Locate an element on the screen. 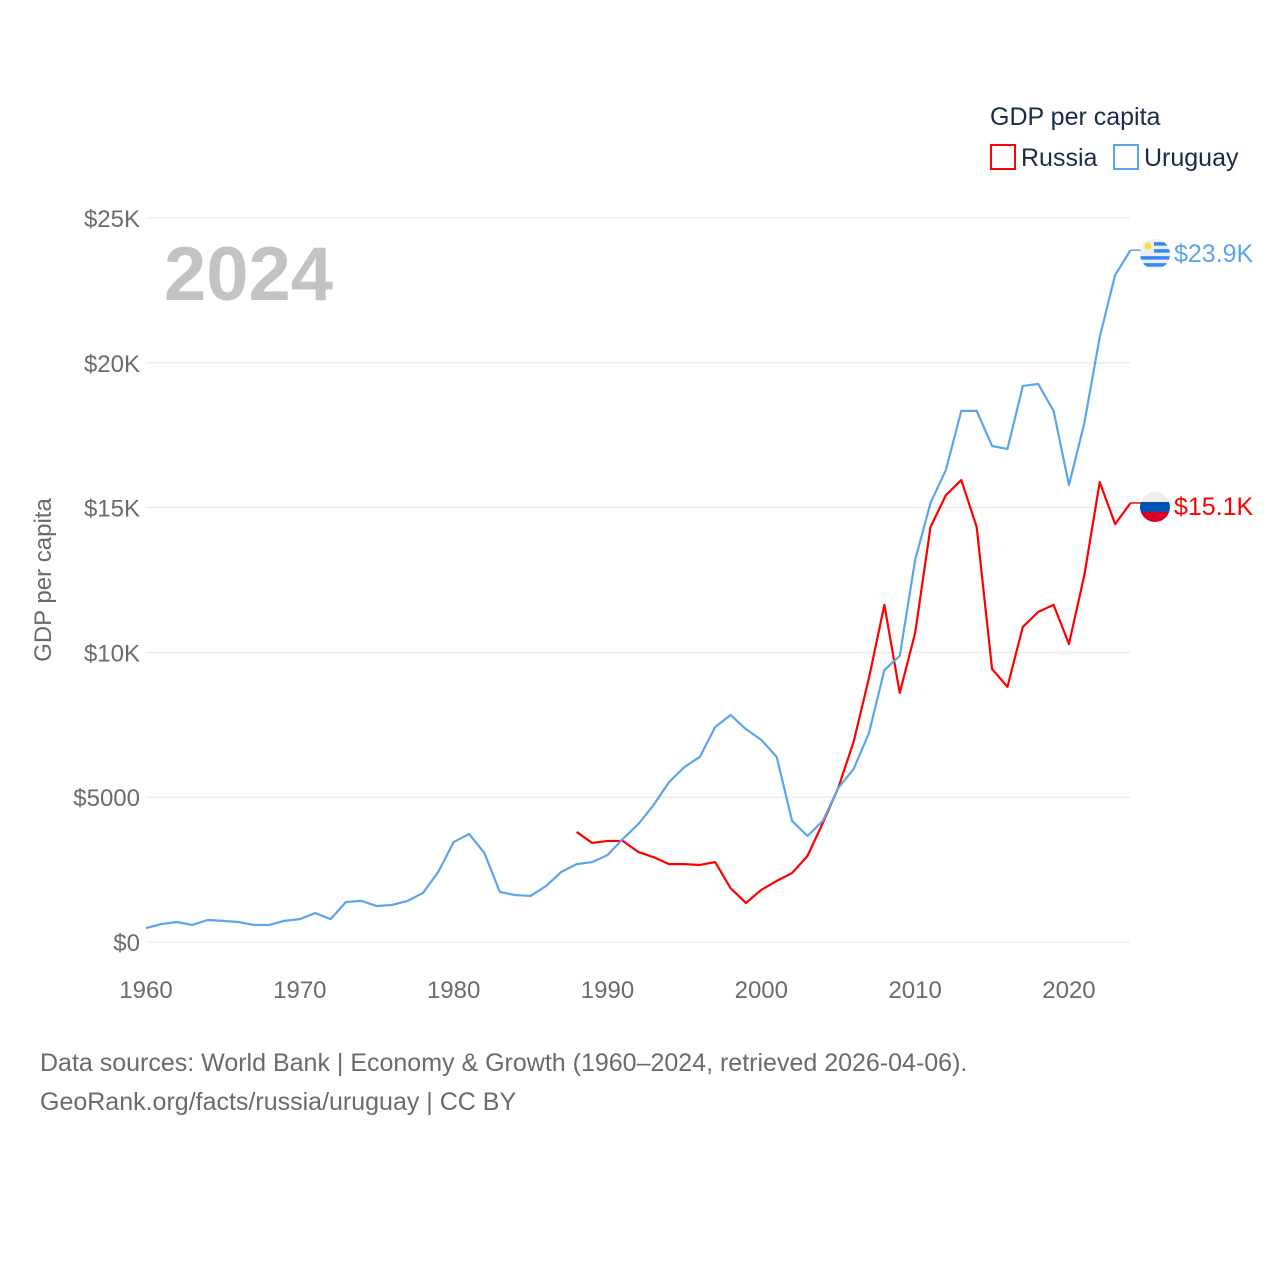 This screenshot has height=1280, width=1280. y-tick-label: $10K is located at coordinates (112, 653).